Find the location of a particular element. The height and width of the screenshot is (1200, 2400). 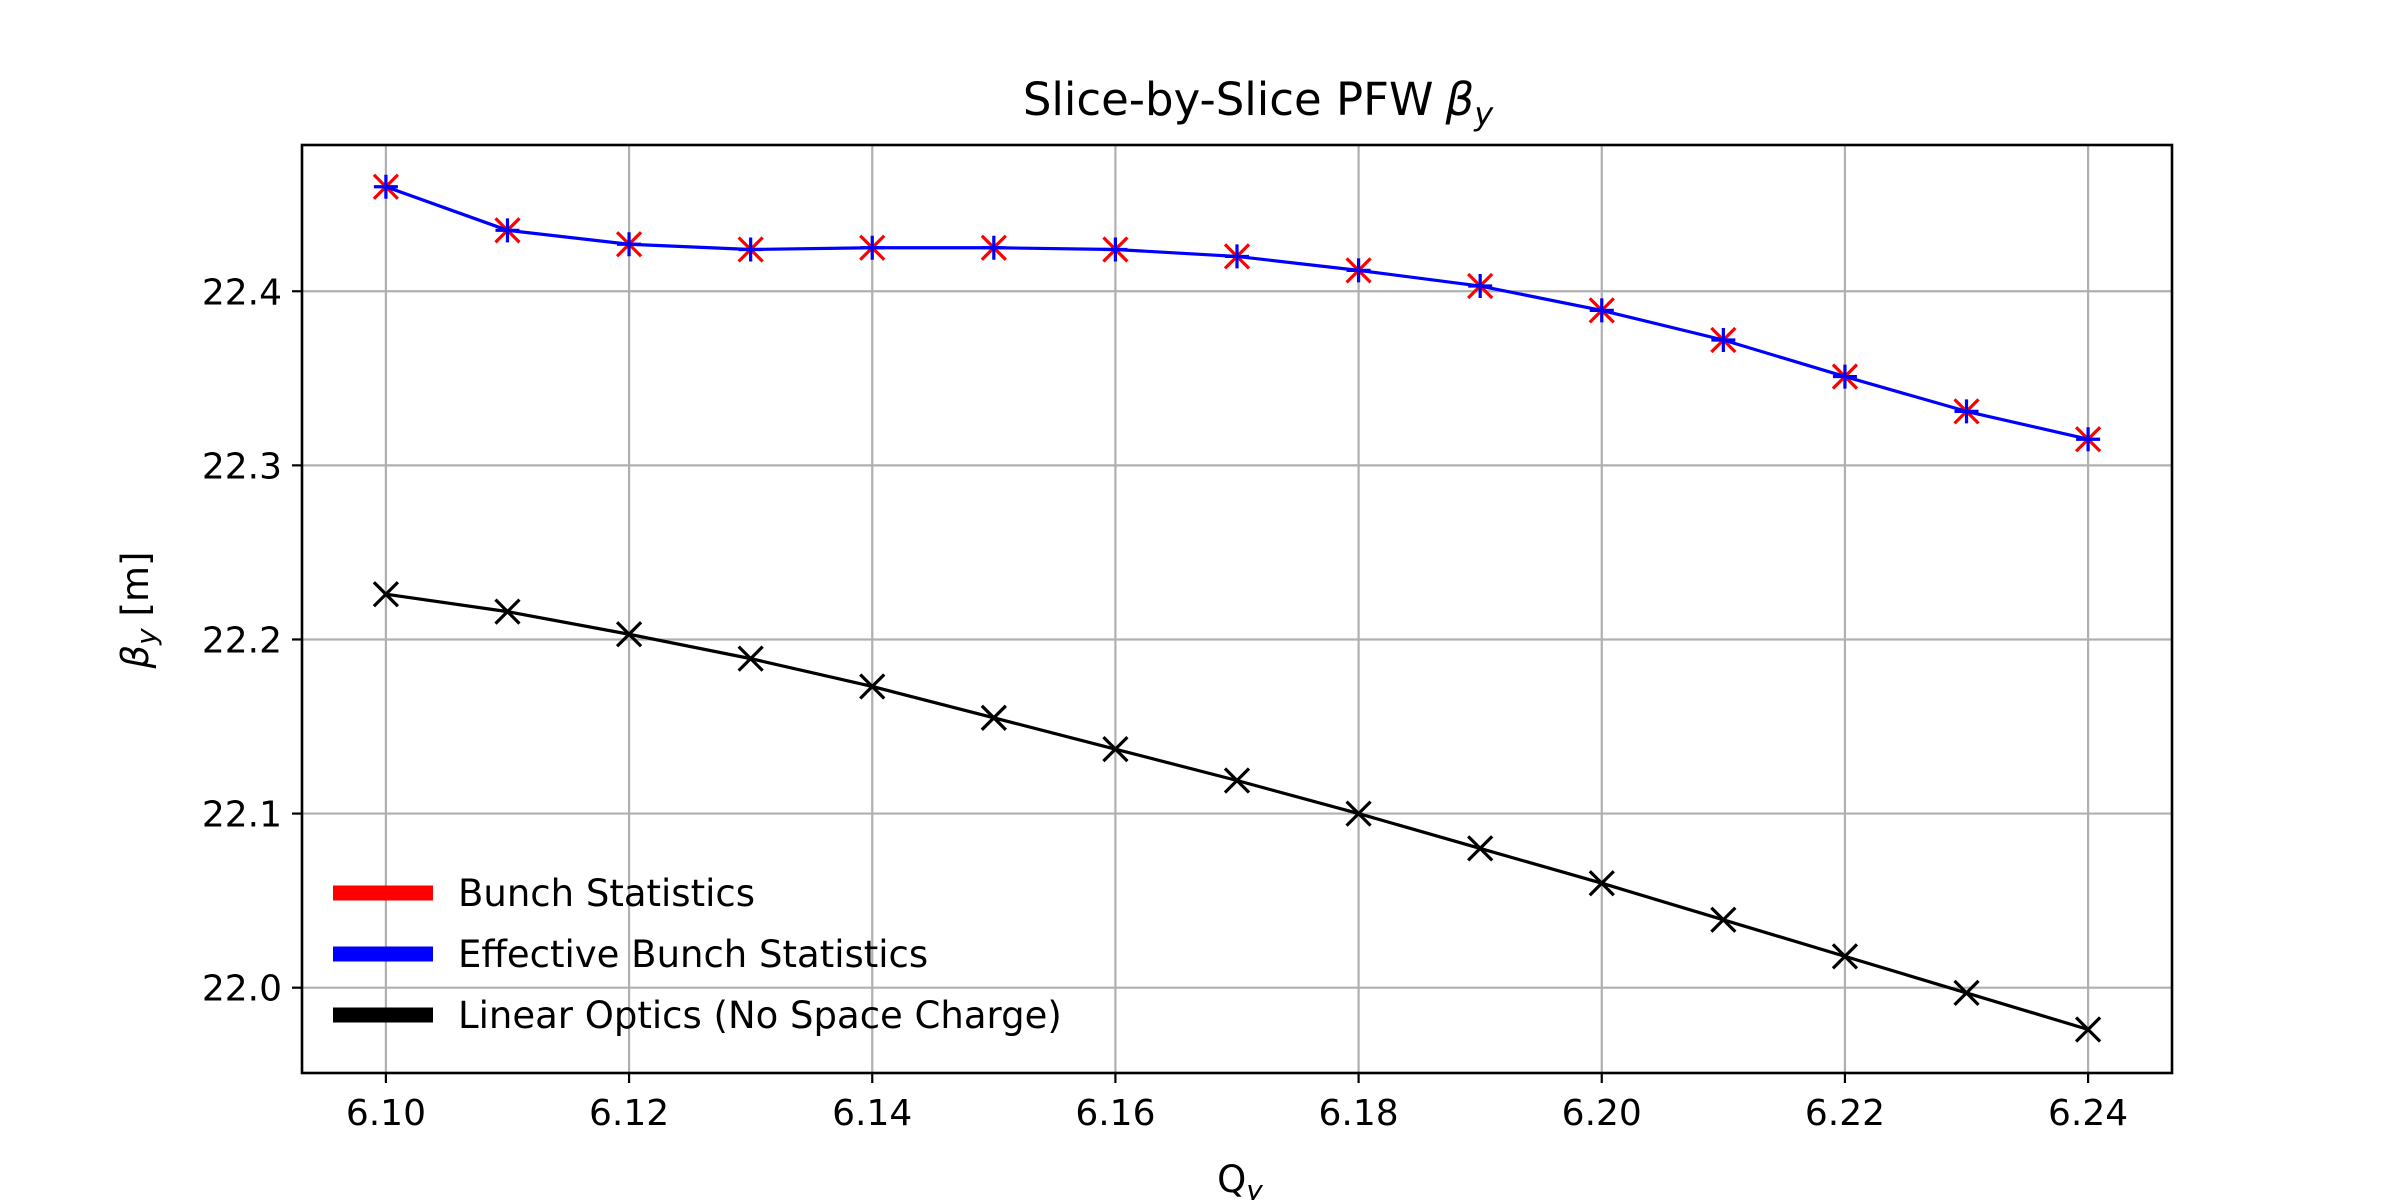

x-axis-label: Qy is located at coordinates (1240, 1179).